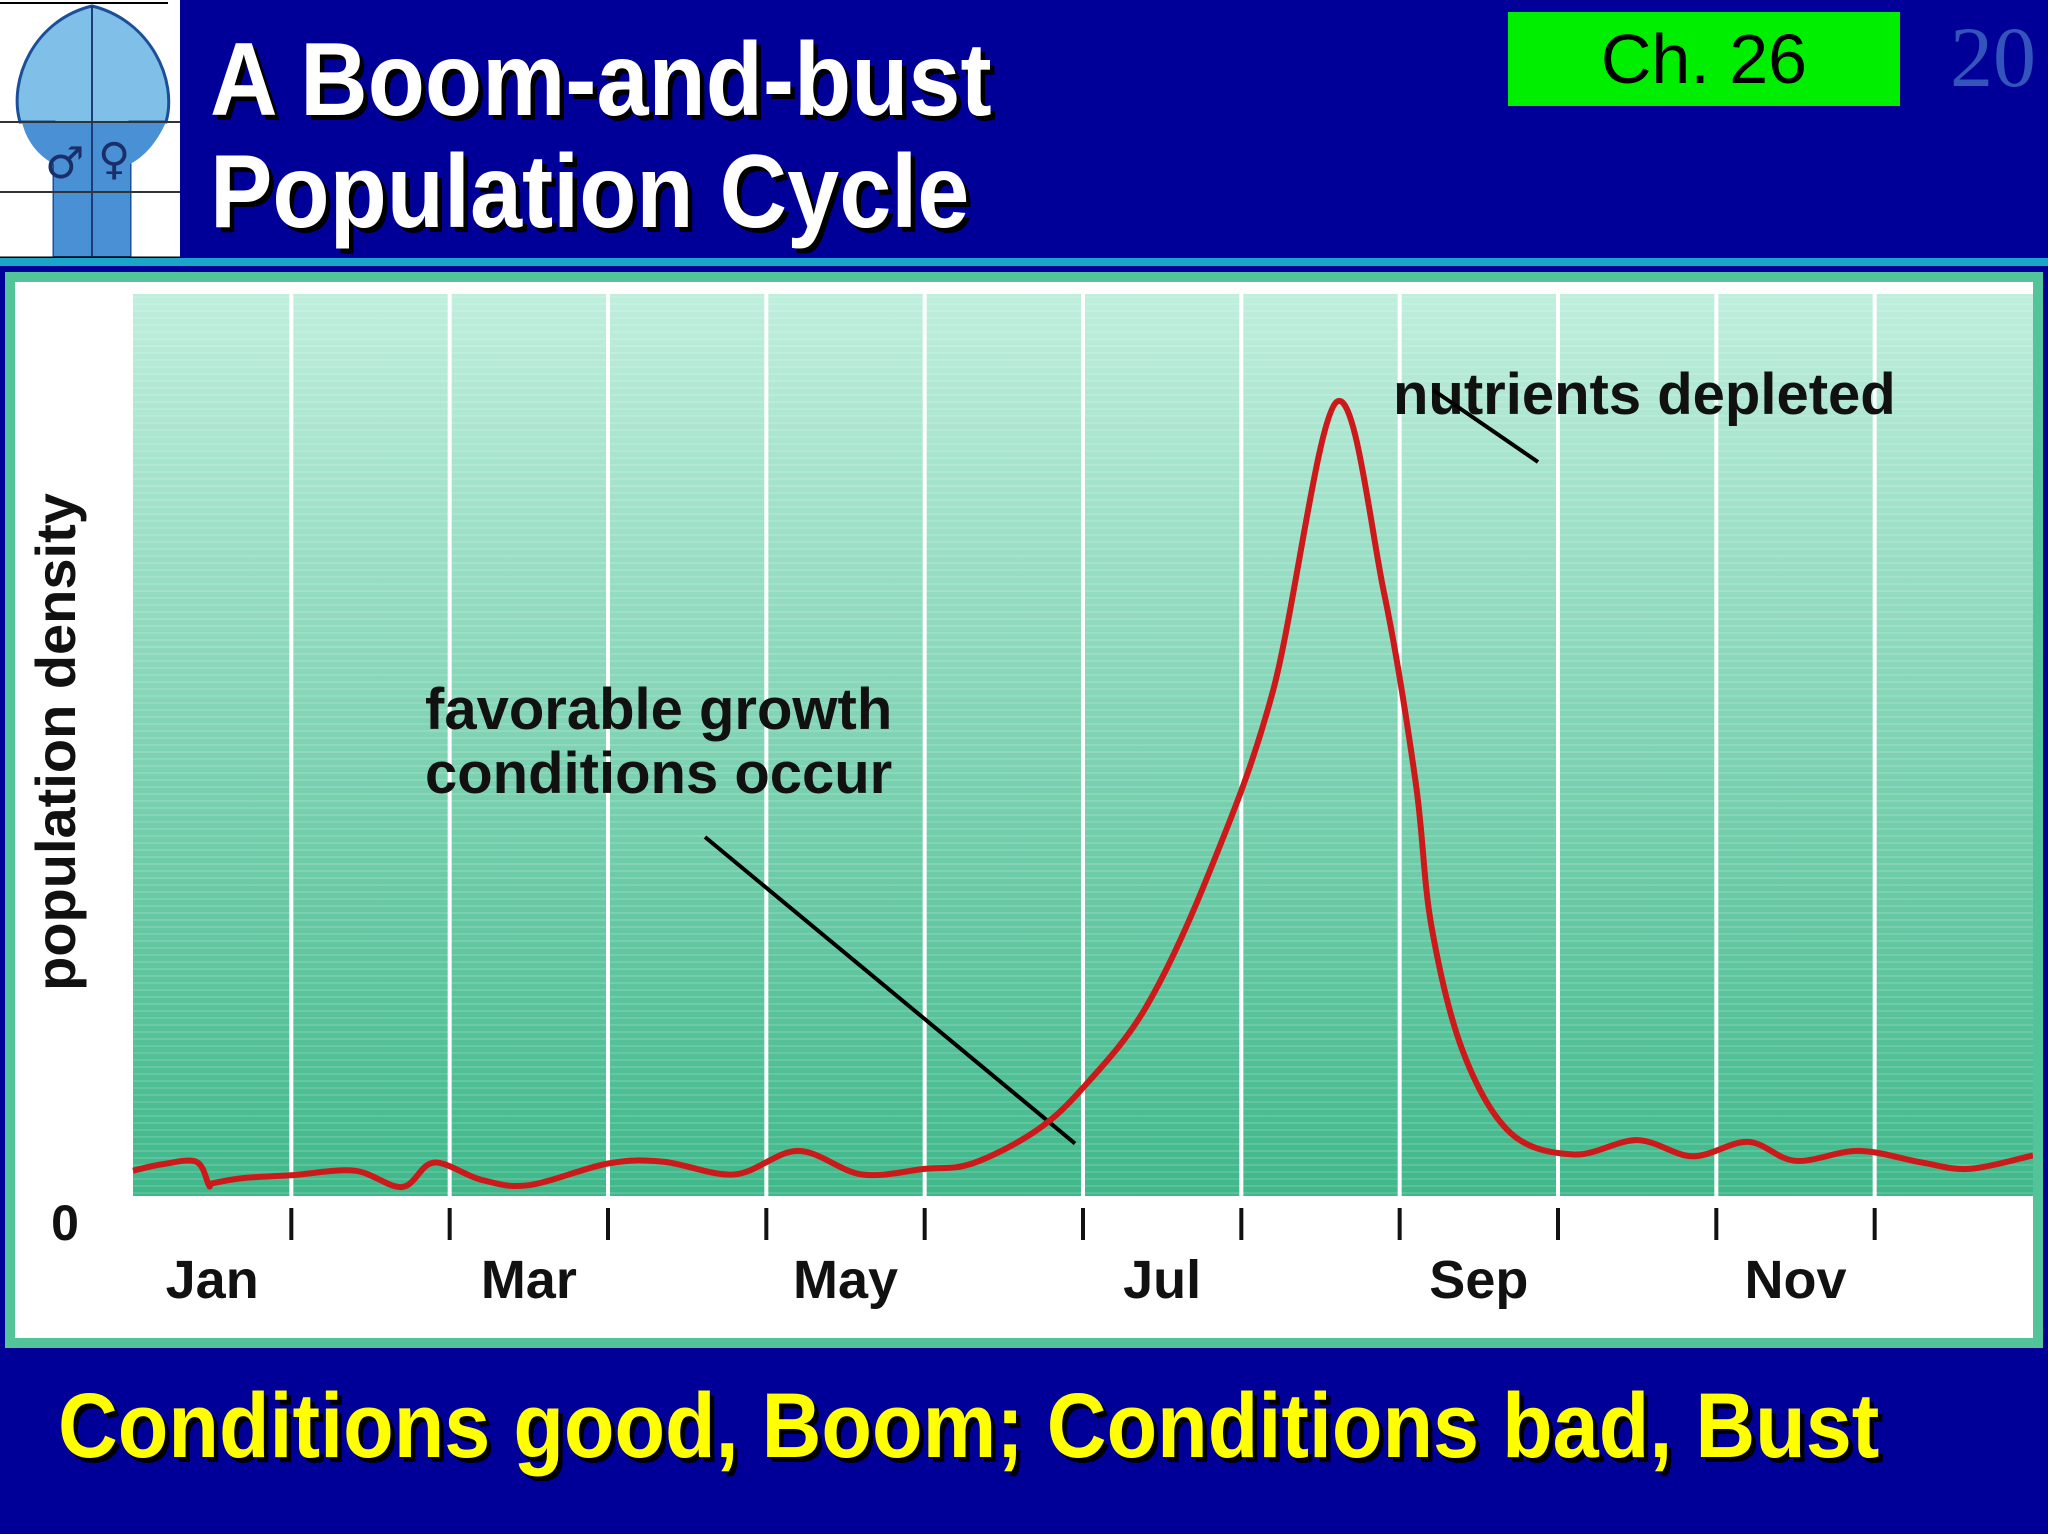  Describe the element at coordinates (64, 163) in the screenshot. I see `male-symbol: ♂` at that location.